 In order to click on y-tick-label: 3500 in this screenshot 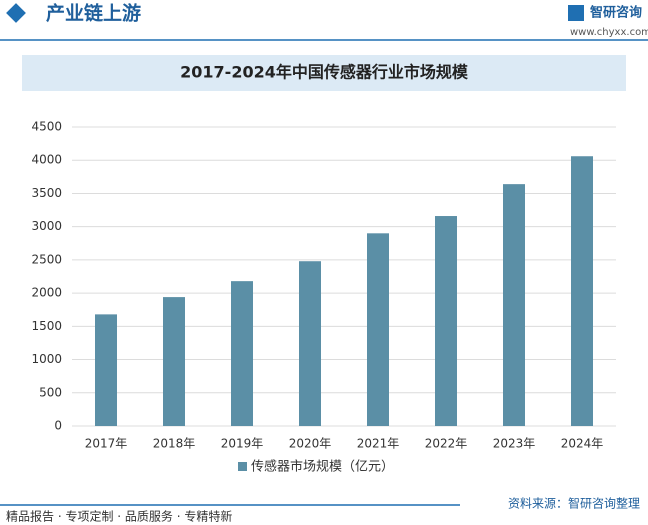, I will do `click(46, 193)`.